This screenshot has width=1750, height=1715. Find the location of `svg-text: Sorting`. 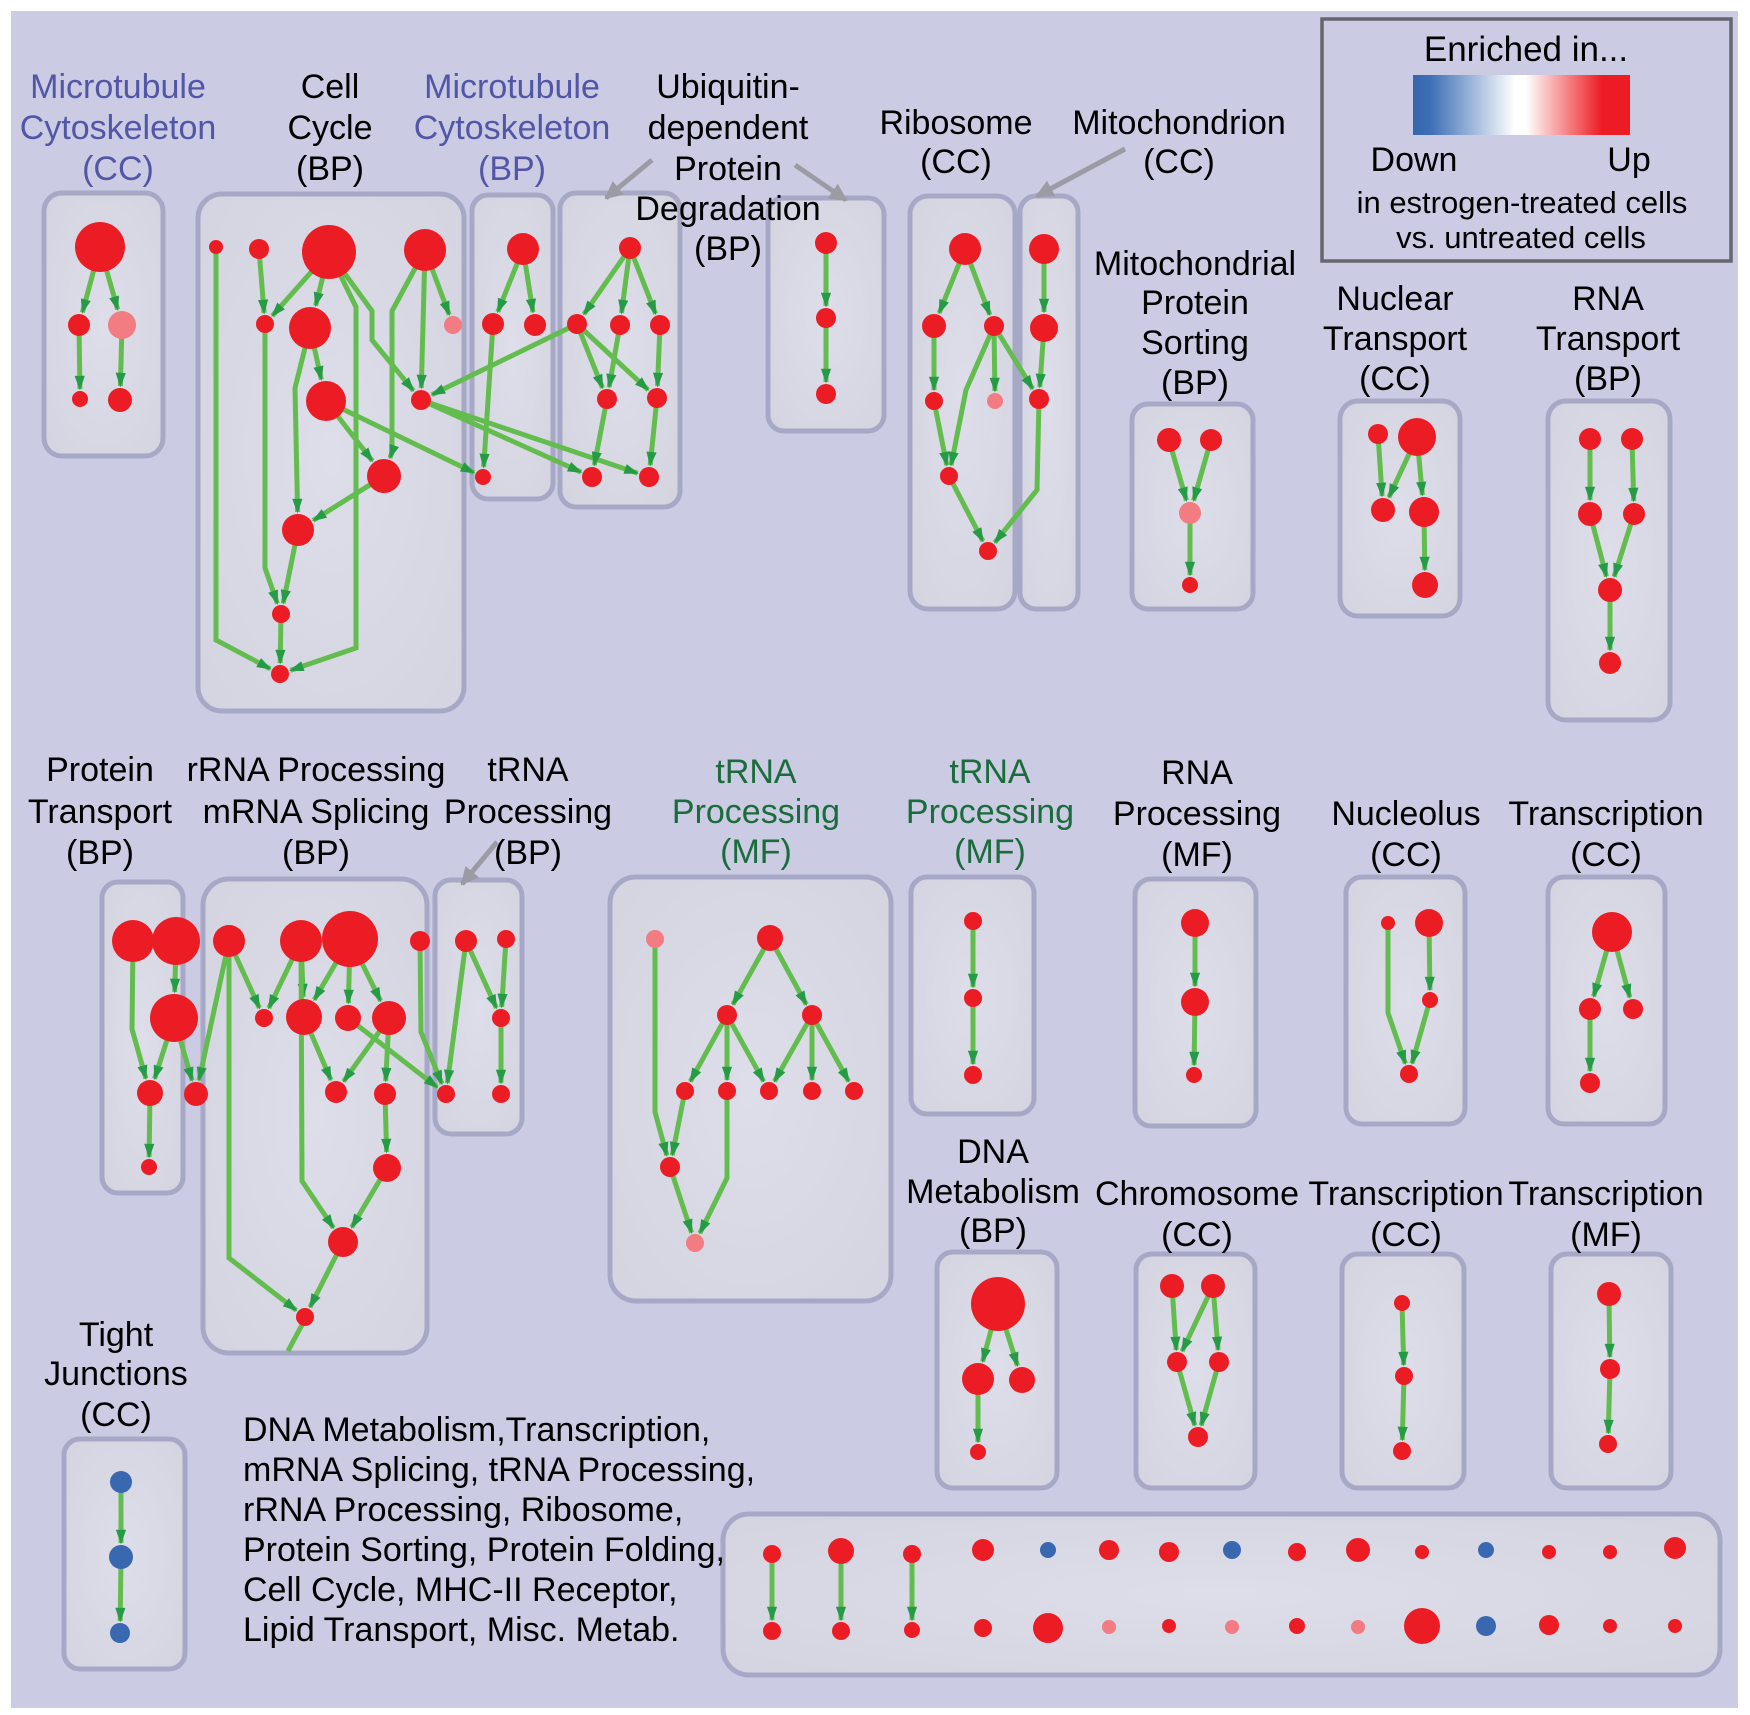

svg-text: Sorting is located at coordinates (1195, 343).